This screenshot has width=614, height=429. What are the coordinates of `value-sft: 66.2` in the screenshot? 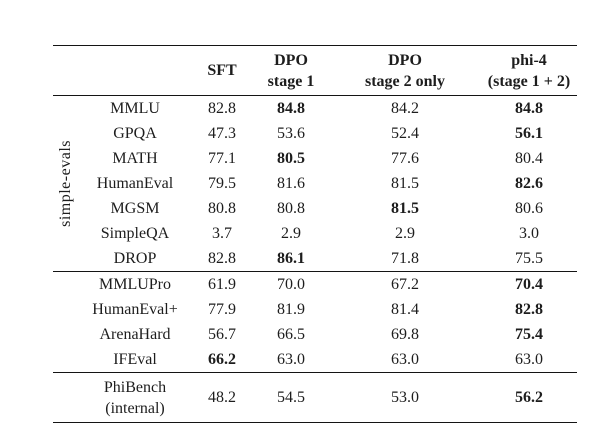 It's located at (222, 359).